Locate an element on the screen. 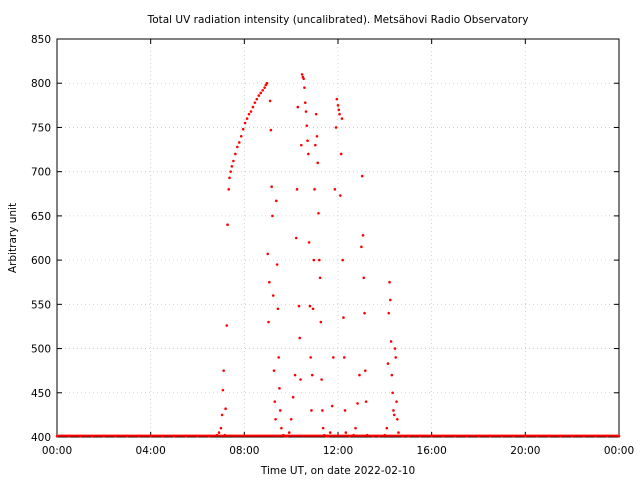 The width and height of the screenshot is (640, 480). y-tick-label: 800 is located at coordinates (41, 84).